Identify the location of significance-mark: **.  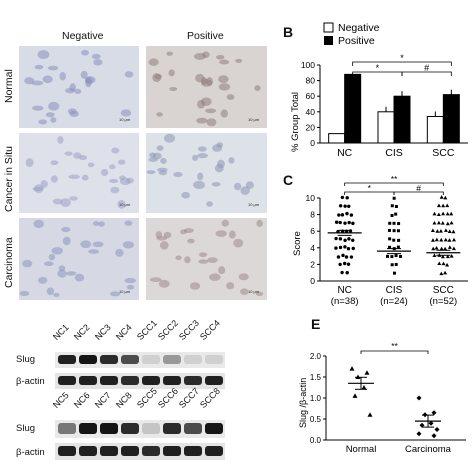
(394, 179).